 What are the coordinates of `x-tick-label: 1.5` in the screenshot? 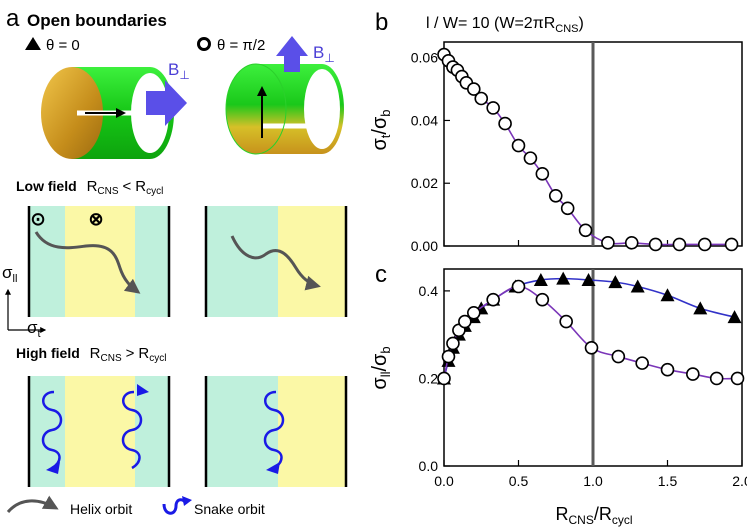 It's located at (668, 481).